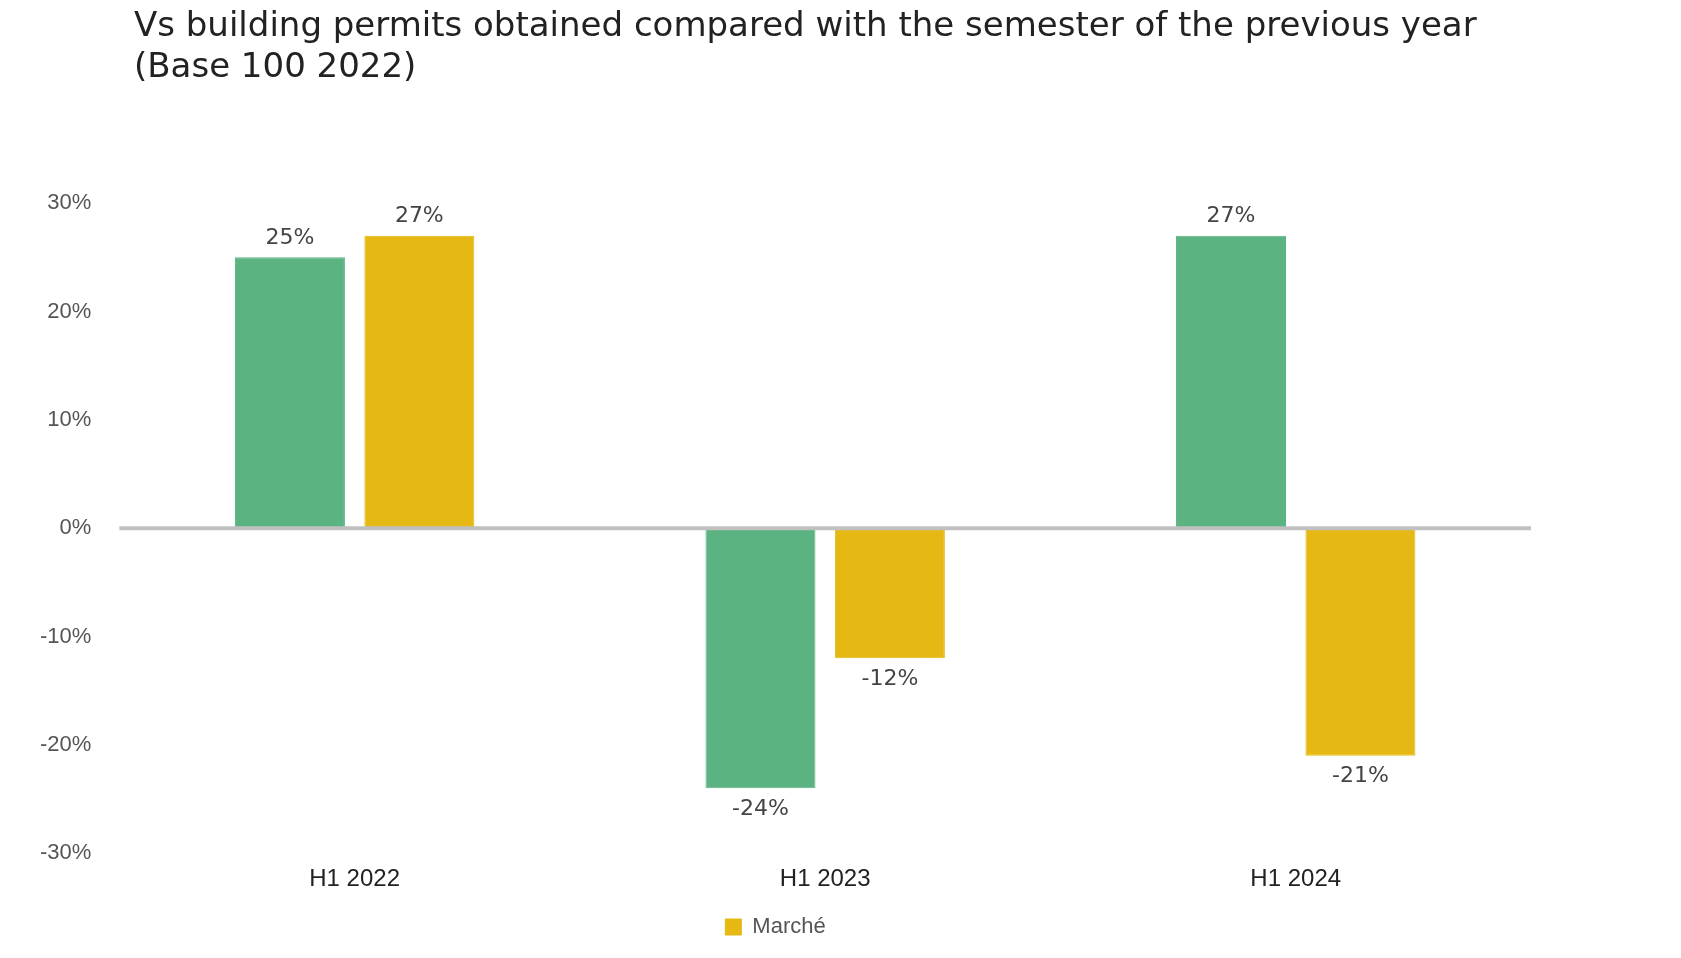 This screenshot has width=1681, height=958. I want to click on data-label: -21%, so click(1360, 775).